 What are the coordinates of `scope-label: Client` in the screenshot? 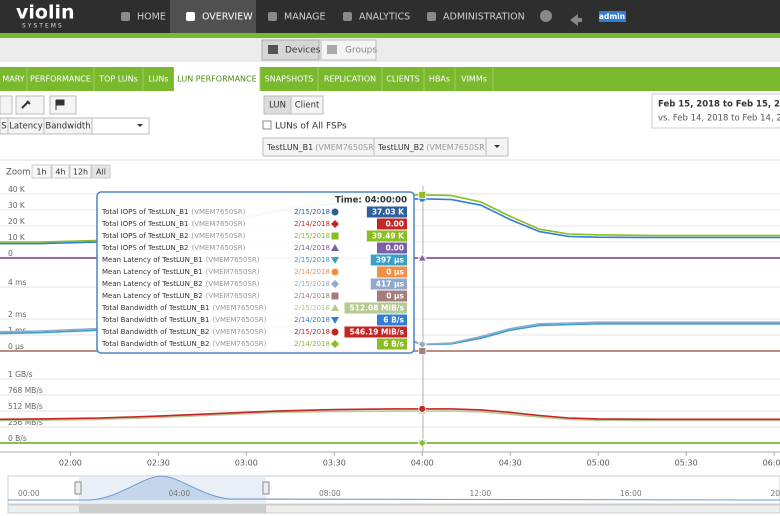 It's located at (307, 106).